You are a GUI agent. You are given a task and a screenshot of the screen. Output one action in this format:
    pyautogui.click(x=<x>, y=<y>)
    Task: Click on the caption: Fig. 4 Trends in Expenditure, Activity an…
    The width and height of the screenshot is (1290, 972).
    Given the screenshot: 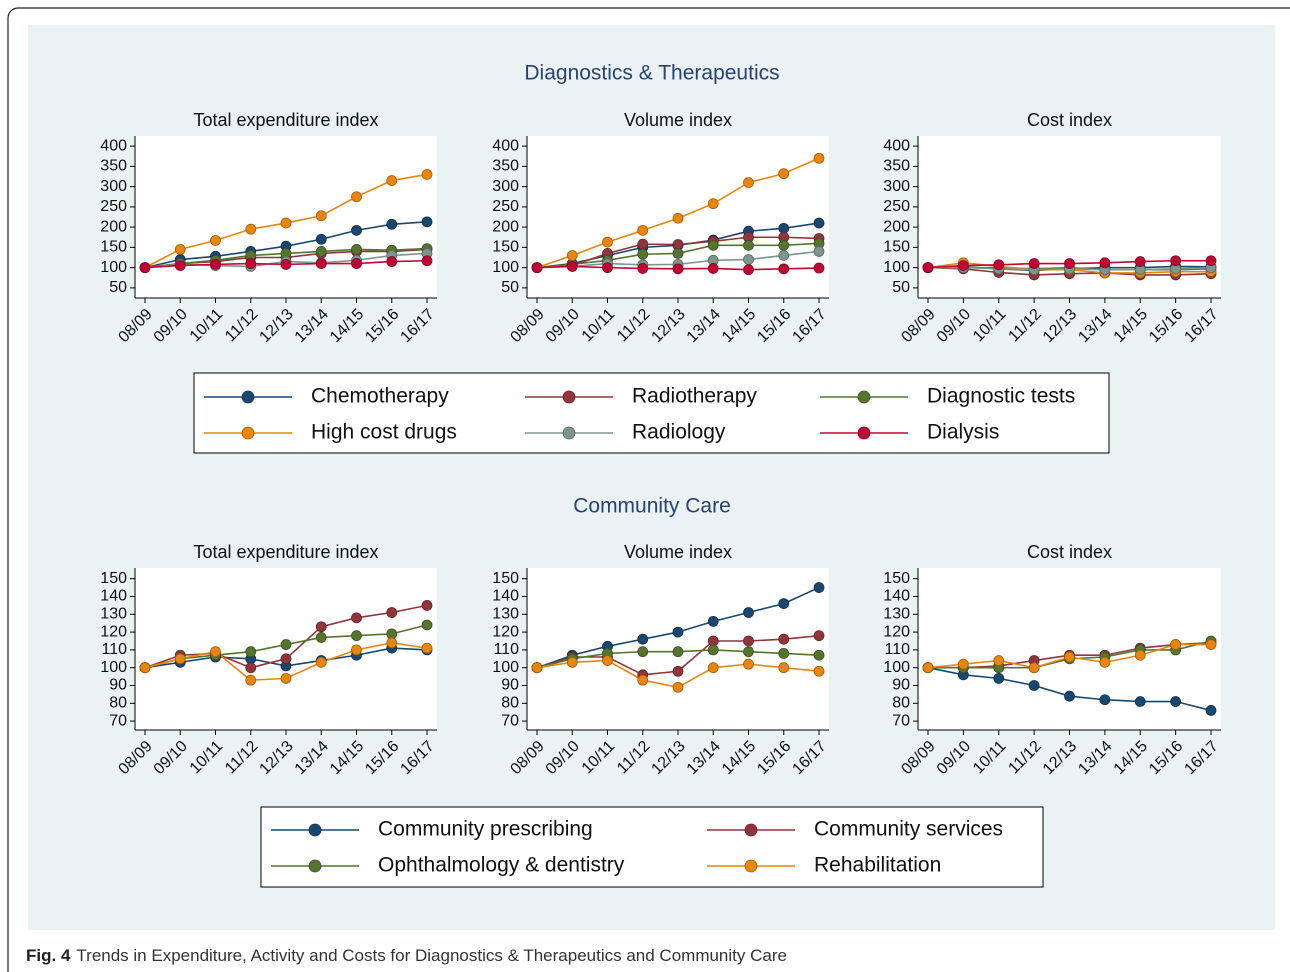 What is the action you would take?
    pyautogui.click(x=406, y=955)
    